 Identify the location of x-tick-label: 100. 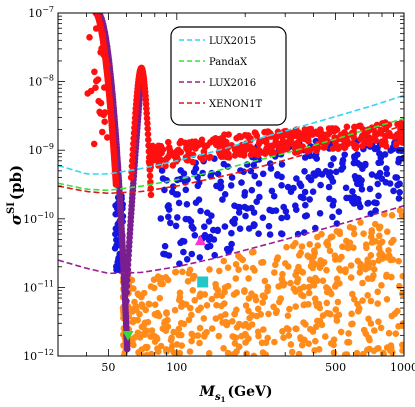
(176, 367).